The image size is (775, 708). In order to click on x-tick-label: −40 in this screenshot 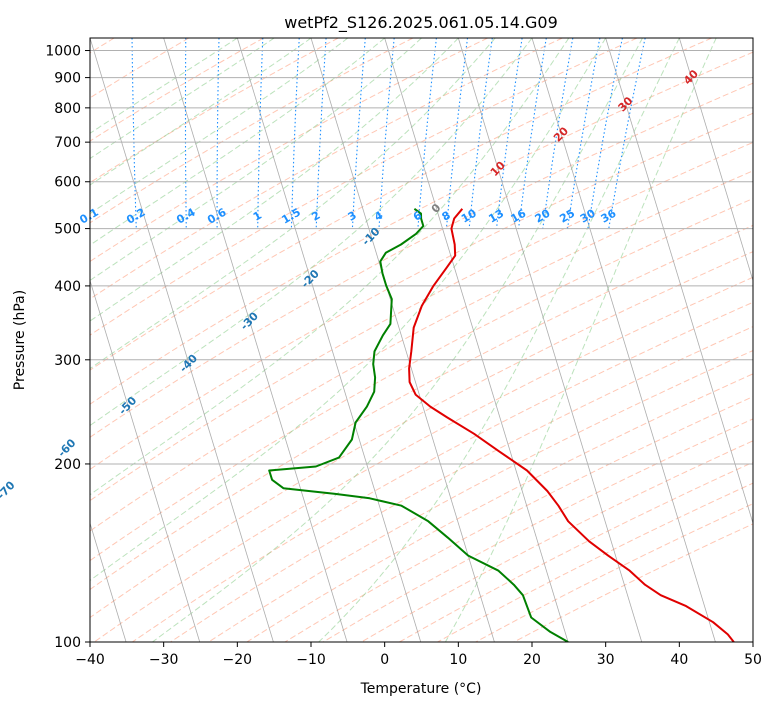, I will do `click(90, 660)`.